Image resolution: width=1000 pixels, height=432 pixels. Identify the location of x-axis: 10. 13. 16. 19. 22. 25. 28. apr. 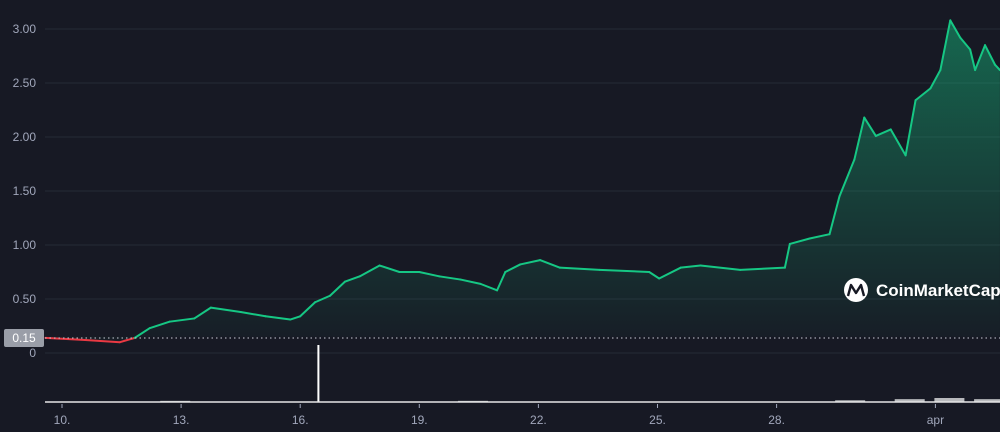
(499, 415).